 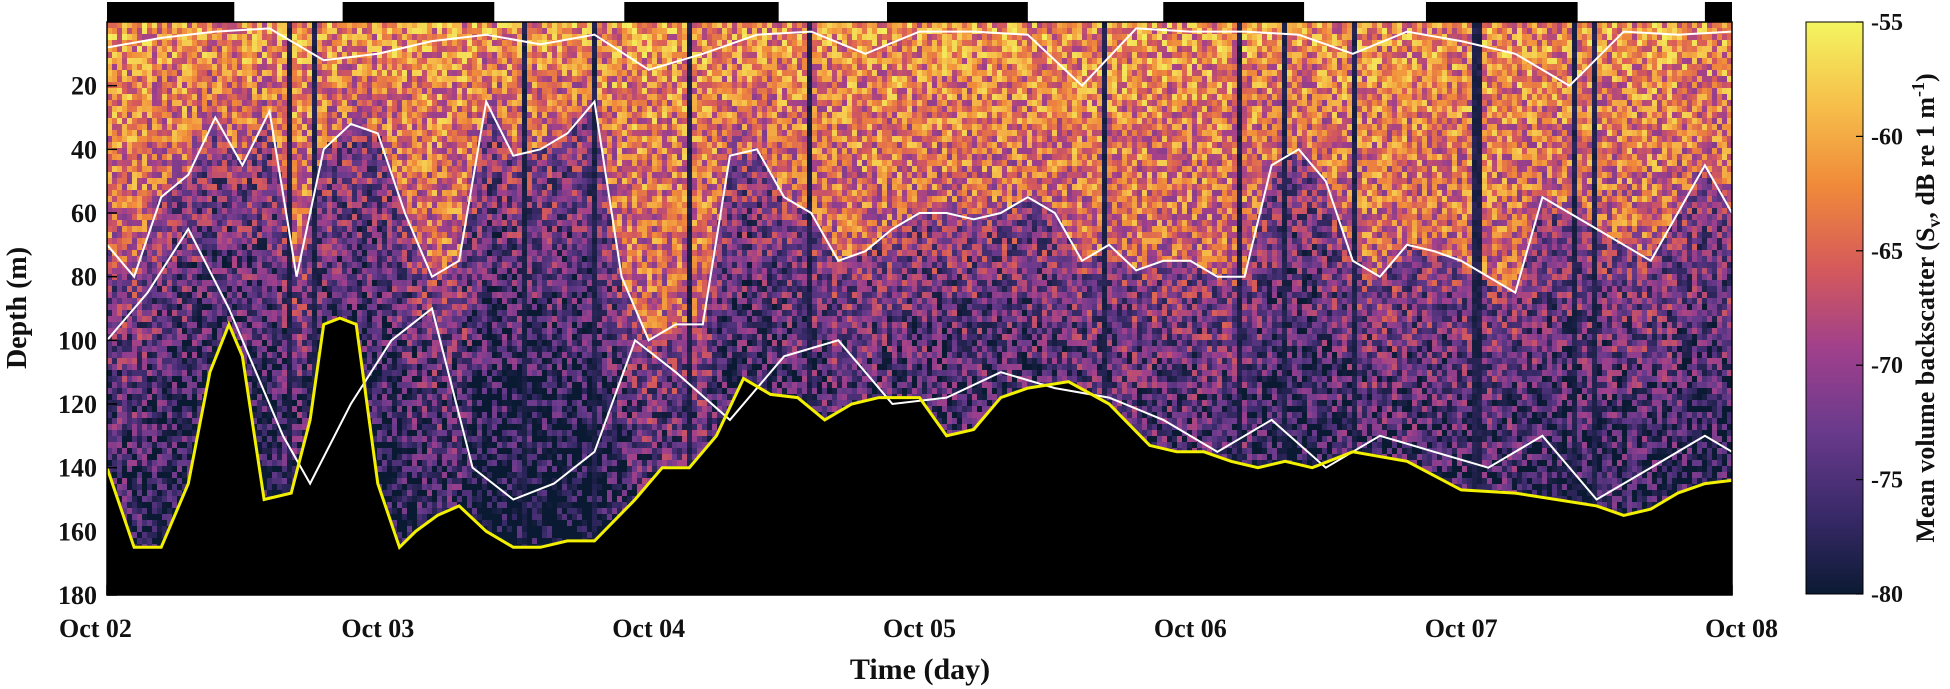 I want to click on y-axis: 20 40 60 80 100 120 140 160 180, so click(x=87, y=341).